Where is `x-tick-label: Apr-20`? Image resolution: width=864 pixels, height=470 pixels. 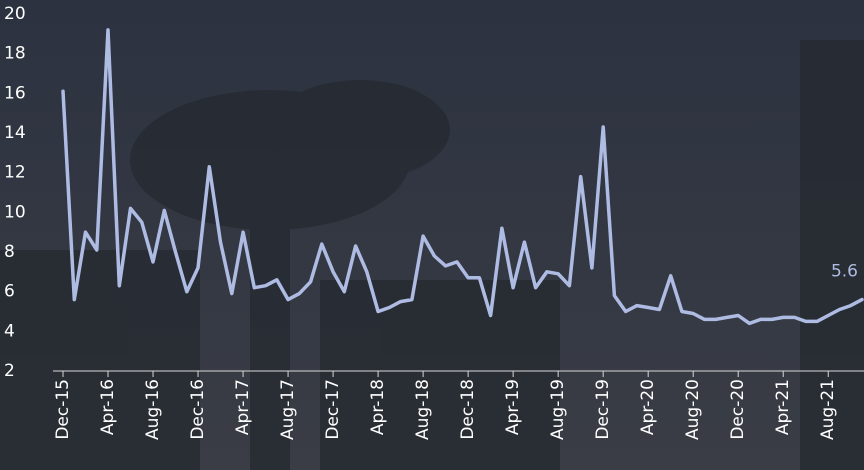
x-tick-label: Apr-20 is located at coordinates (648, 407).